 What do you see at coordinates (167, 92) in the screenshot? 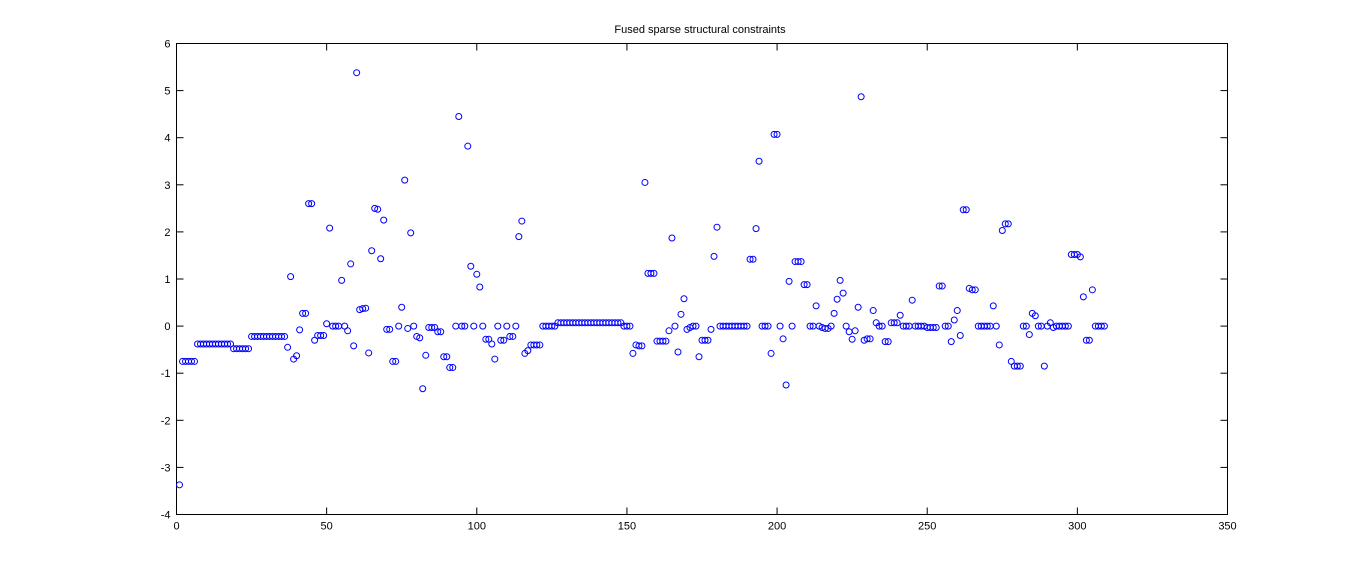
I see `y-tick-label: 5` at bounding box center [167, 92].